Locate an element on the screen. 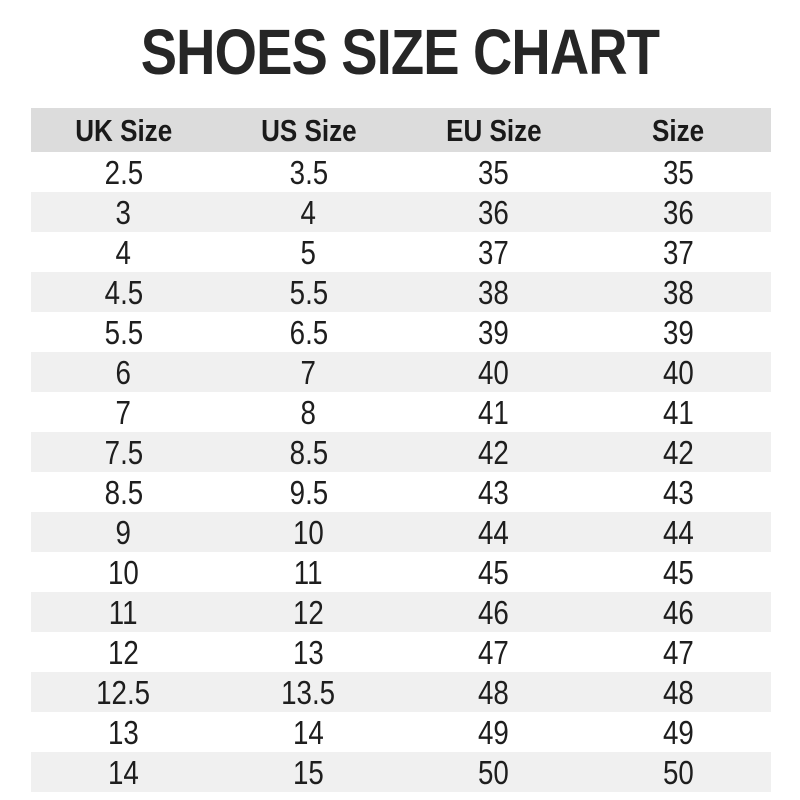 This screenshot has width=800, height=800. table-cell-value: 3.5 is located at coordinates (308, 172).